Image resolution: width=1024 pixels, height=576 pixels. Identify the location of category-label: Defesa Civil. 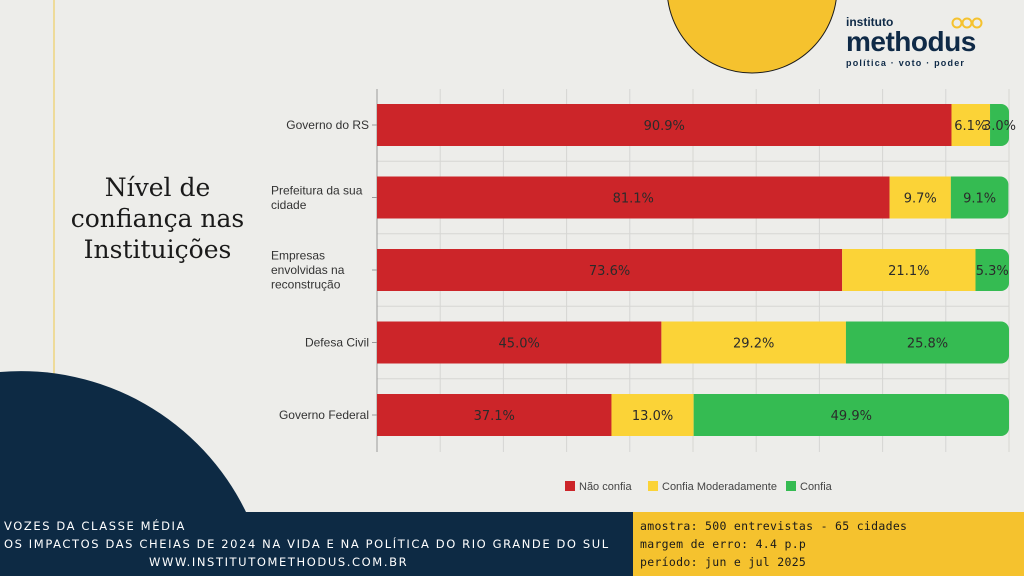
(337, 343).